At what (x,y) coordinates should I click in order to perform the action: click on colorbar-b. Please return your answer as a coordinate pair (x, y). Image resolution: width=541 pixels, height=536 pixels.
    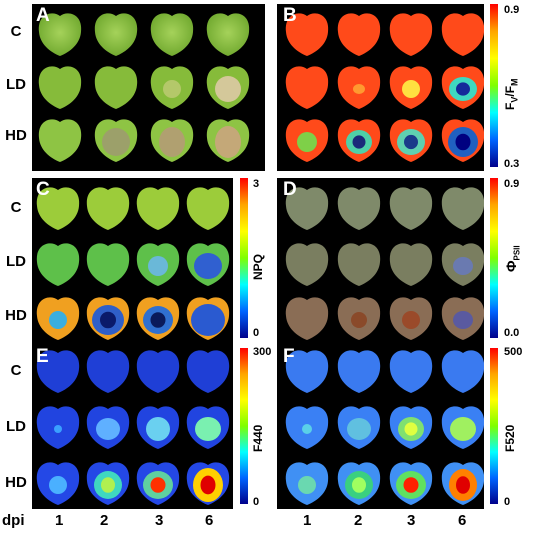
    Looking at the image, I should click on (494, 85).